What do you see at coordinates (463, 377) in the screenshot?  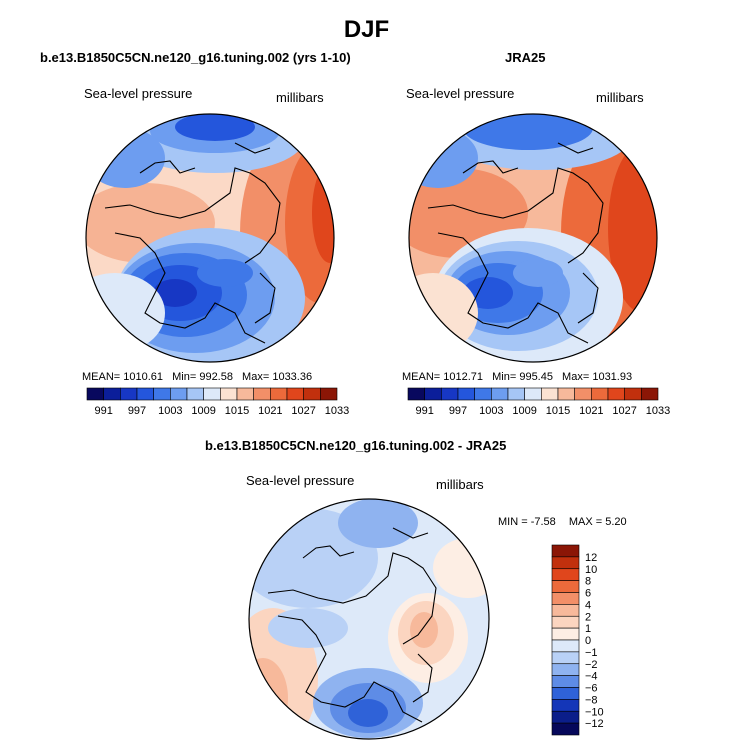 I see `obs-mean-value: 1012.71` at bounding box center [463, 377].